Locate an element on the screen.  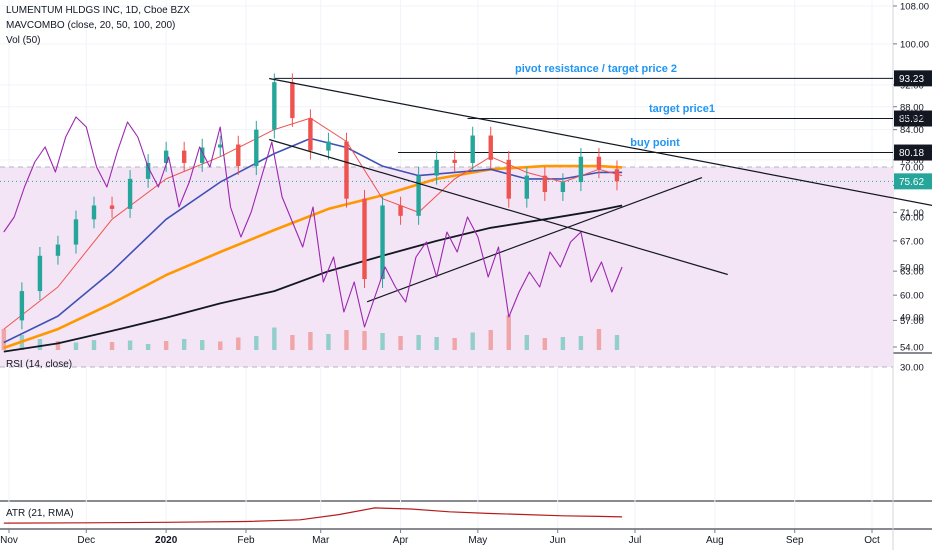
price-tick-label: 79.00 is located at coordinates (912, 160).